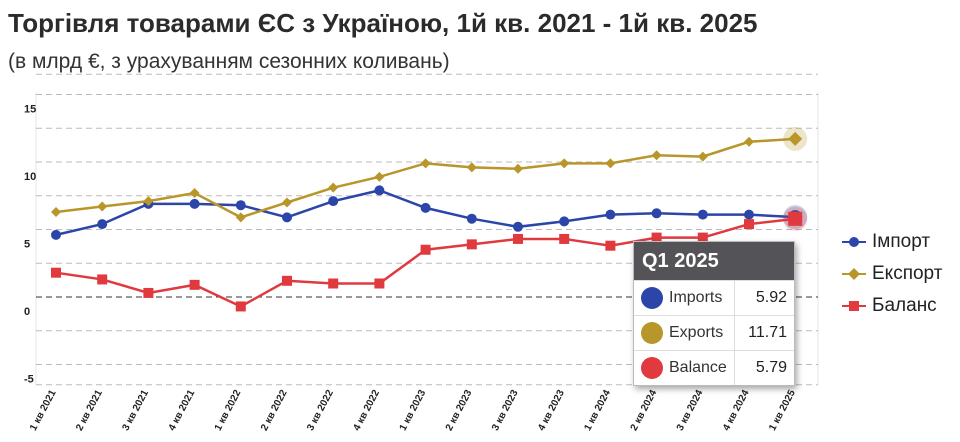 Image resolution: width=960 pixels, height=442 pixels. What do you see at coordinates (714, 261) in the screenshot?
I see `tooltip-title: Q1 2025` at bounding box center [714, 261].